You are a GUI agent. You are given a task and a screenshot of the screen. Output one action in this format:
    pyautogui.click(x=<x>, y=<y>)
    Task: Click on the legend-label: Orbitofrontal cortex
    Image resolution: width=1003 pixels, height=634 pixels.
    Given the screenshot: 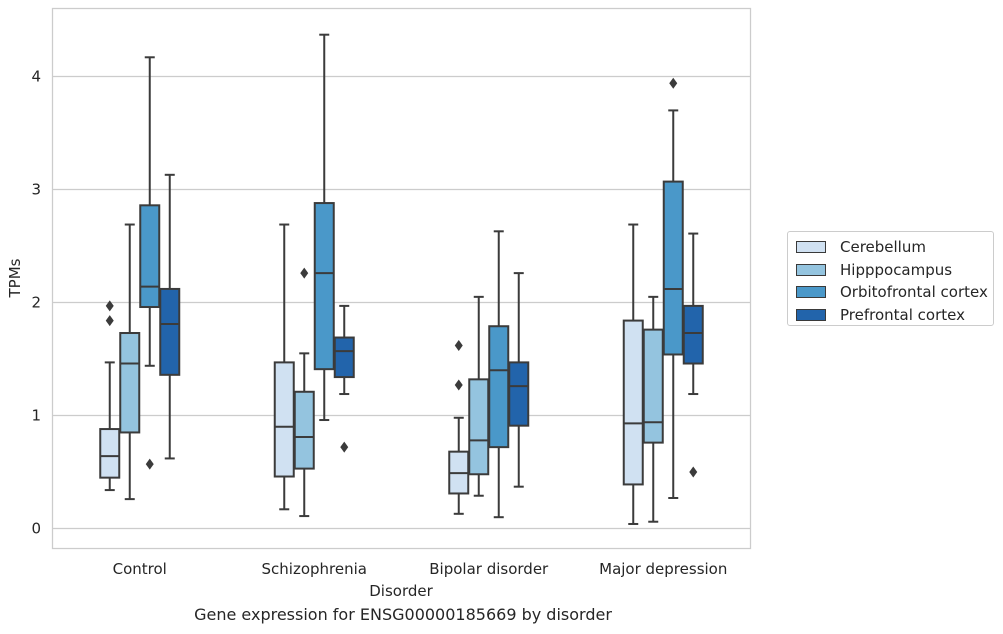 What is the action you would take?
    pyautogui.click(x=914, y=292)
    